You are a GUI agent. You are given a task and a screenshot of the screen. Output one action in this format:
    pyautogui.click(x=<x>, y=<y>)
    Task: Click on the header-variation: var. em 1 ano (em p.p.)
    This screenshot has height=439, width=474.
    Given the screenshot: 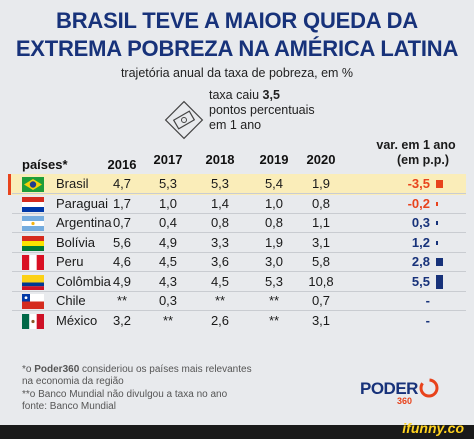 What is the action you would take?
    pyautogui.click(x=416, y=153)
    